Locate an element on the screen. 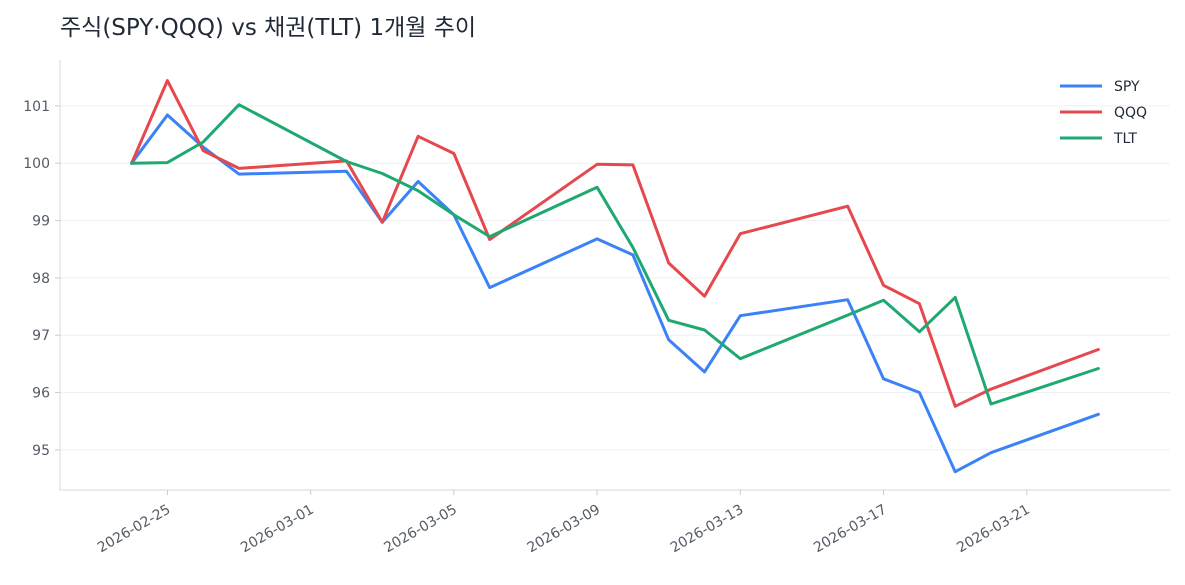 The image size is (1185, 585). y-tick-label: 98 is located at coordinates (41, 279).